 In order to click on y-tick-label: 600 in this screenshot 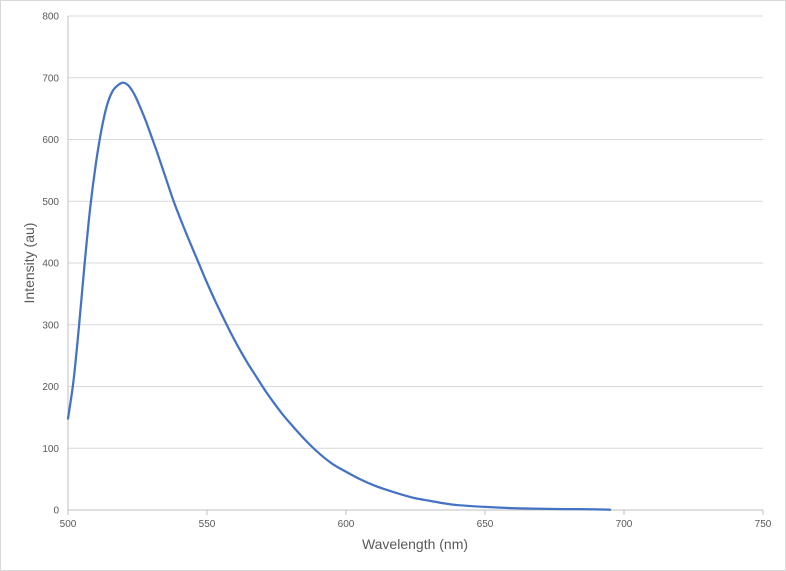, I will do `click(50, 140)`.